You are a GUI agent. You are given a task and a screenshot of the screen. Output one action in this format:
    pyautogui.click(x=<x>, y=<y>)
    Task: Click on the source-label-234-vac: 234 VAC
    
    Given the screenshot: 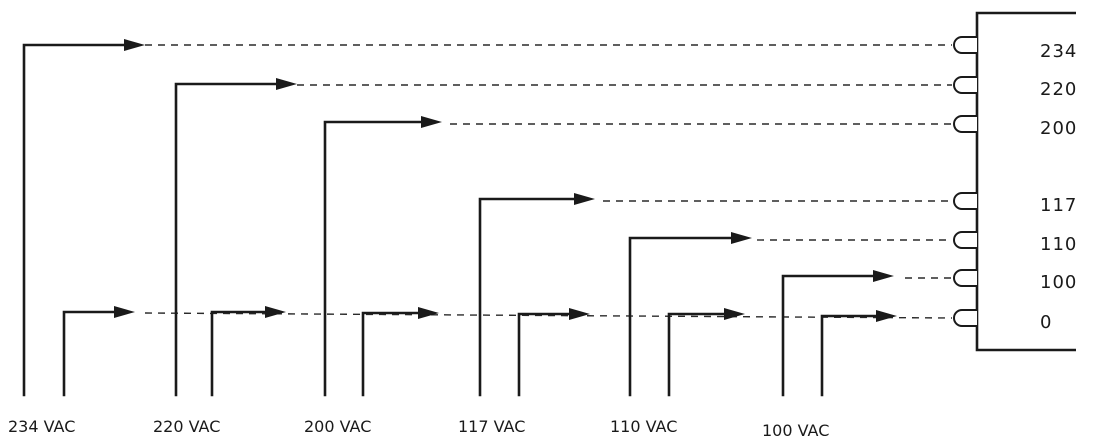 What is the action you would take?
    pyautogui.click(x=41, y=426)
    